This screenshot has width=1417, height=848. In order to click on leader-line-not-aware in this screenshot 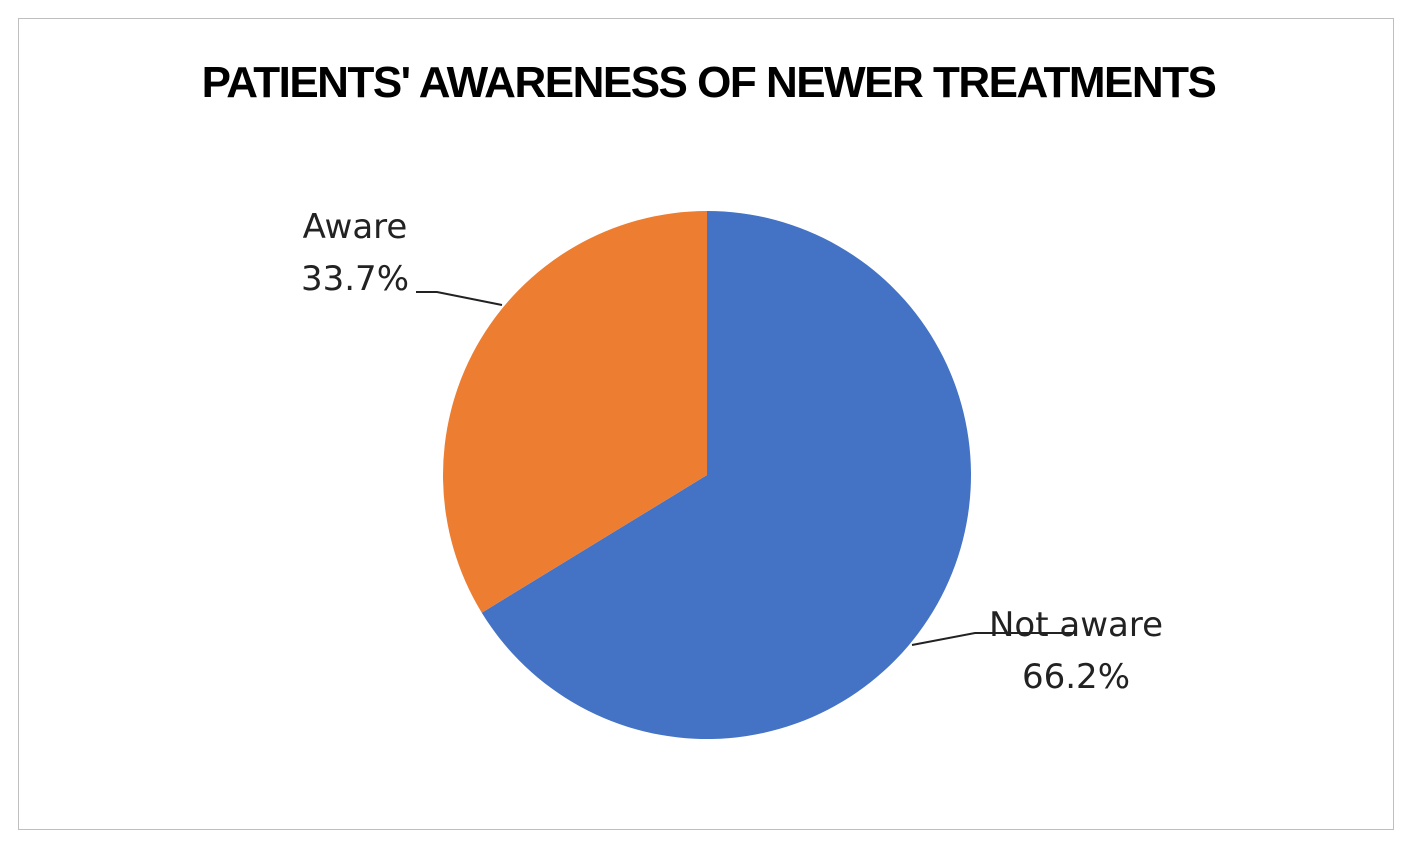, I will do `click(993, 639)`.